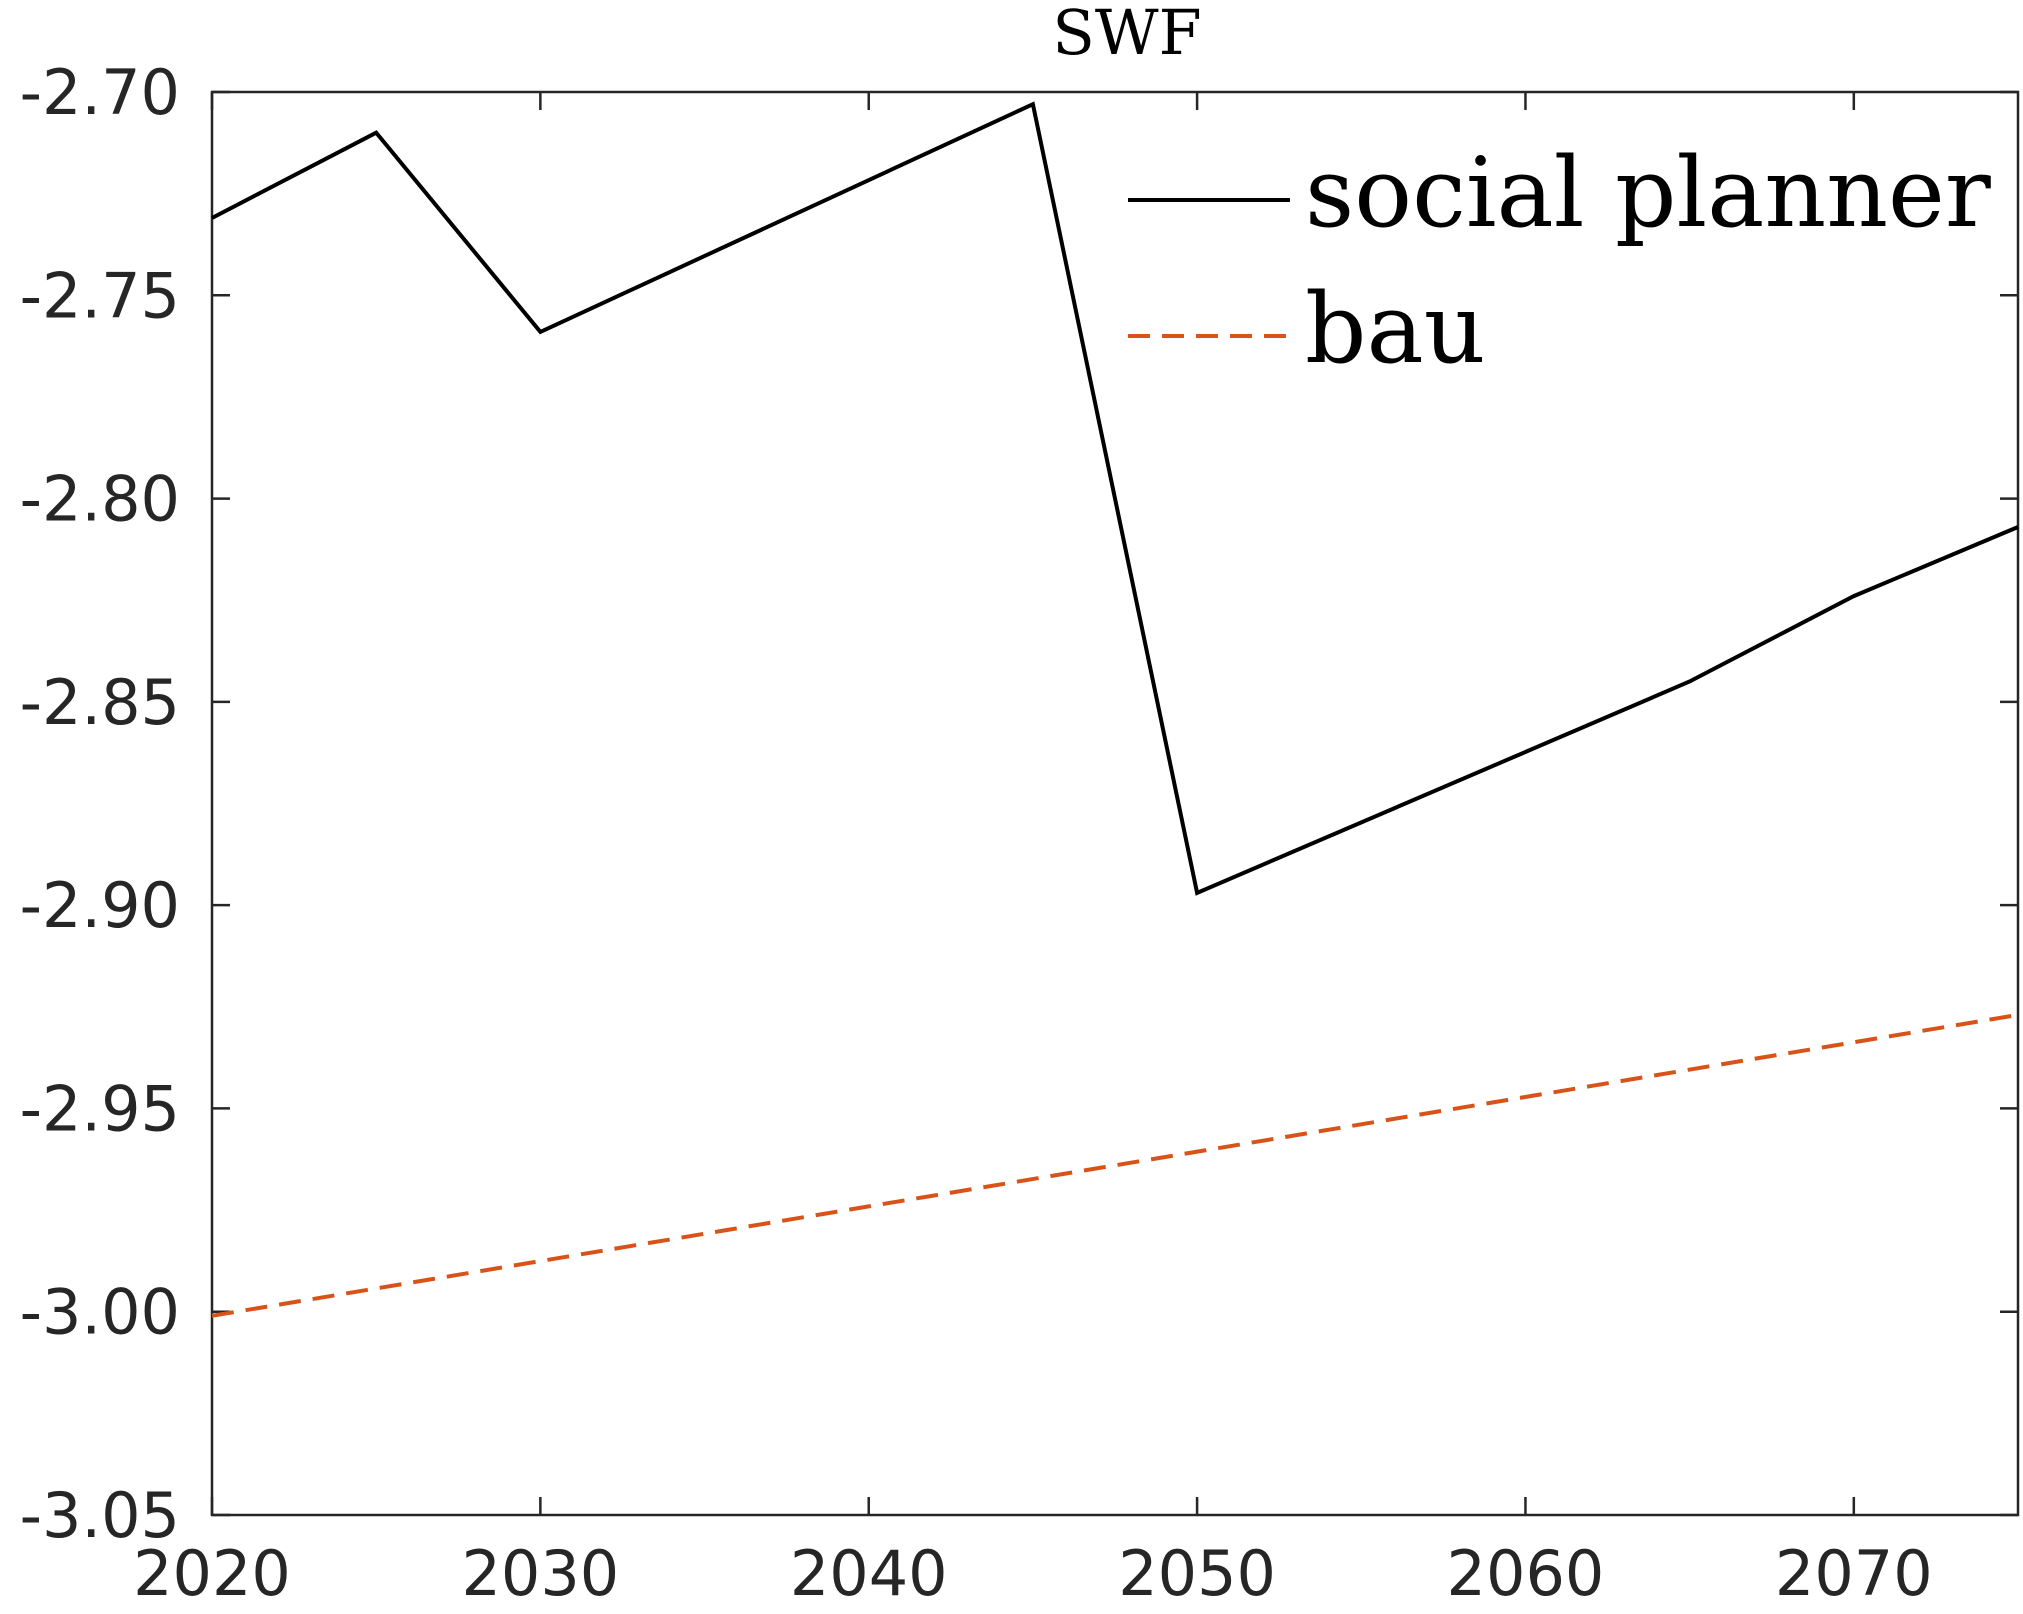  What do you see at coordinates (1648, 193) in the screenshot?
I see `legend-label-0: social planner` at bounding box center [1648, 193].